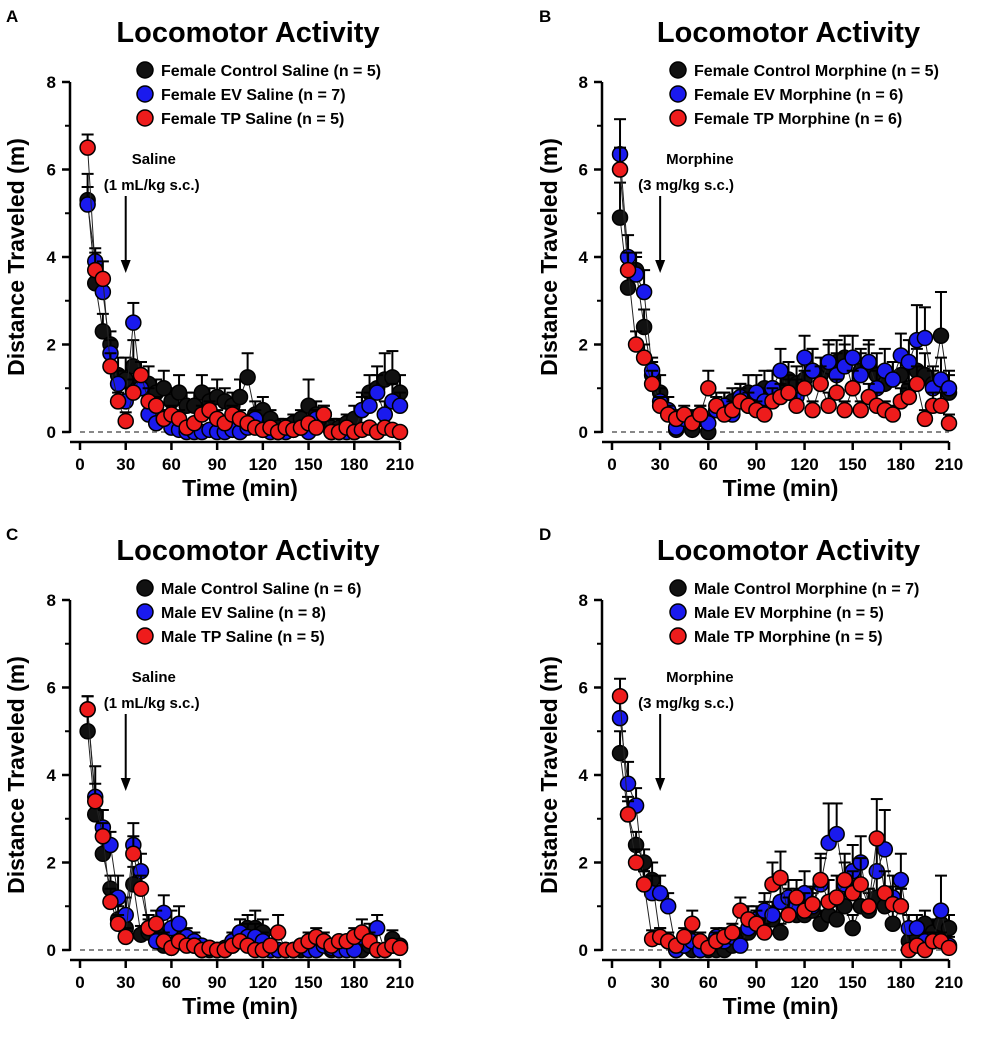 Image resolution: width=1000 pixels, height=1042 pixels. Describe the element at coordinates (125, 266) in the screenshot. I see `injection-arrow-head` at that location.